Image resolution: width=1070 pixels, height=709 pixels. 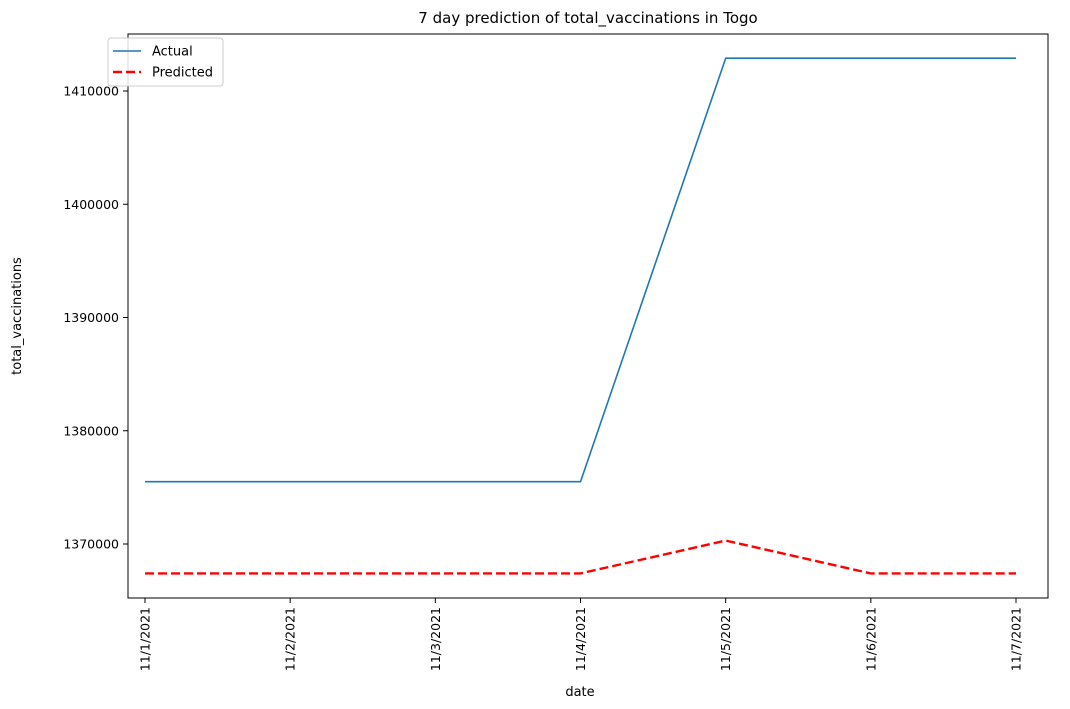 What do you see at coordinates (91, 544) in the screenshot?
I see `y-tick-label: 1370000` at bounding box center [91, 544].